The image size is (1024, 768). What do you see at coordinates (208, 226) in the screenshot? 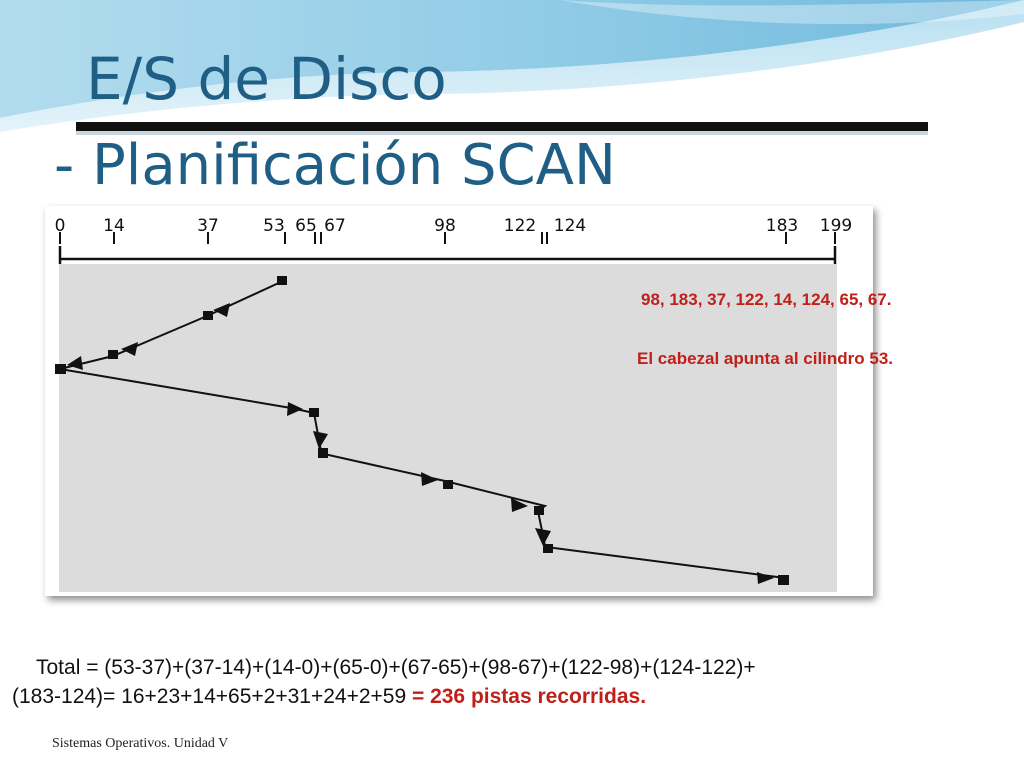
I see `axis-label: 37` at bounding box center [208, 226].